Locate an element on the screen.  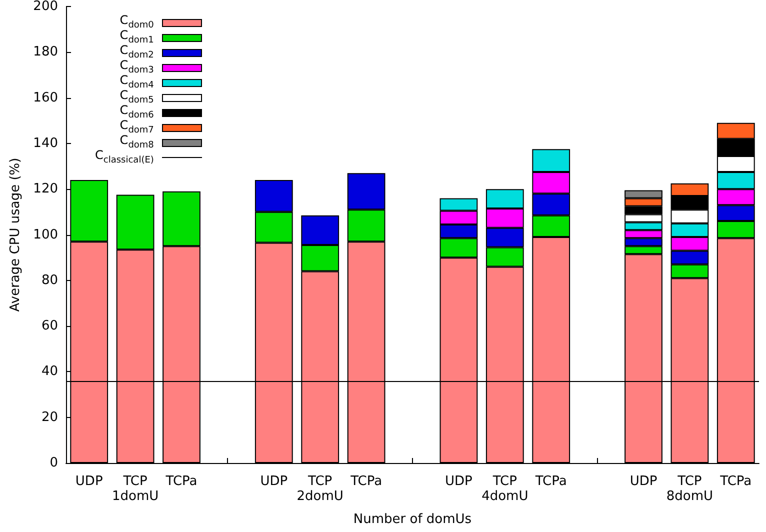
text: 8domU is located at coordinates (690, 496).